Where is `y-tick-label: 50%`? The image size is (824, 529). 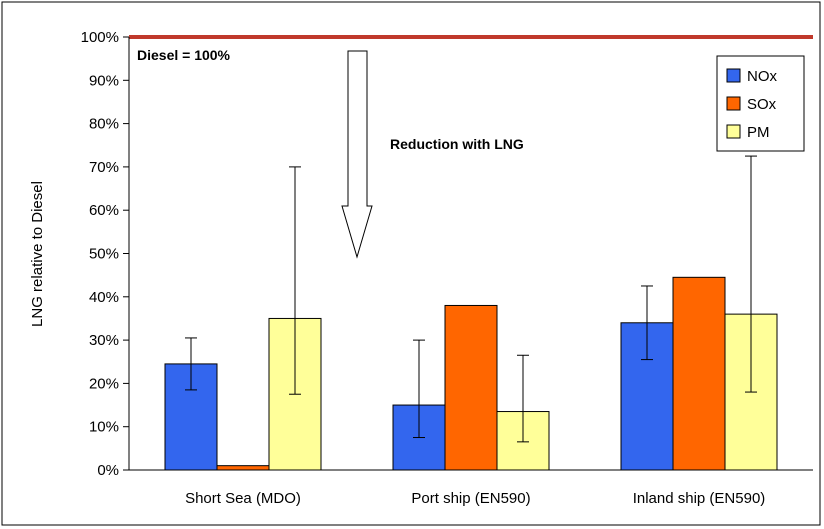
y-tick-label: 50% is located at coordinates (104, 254).